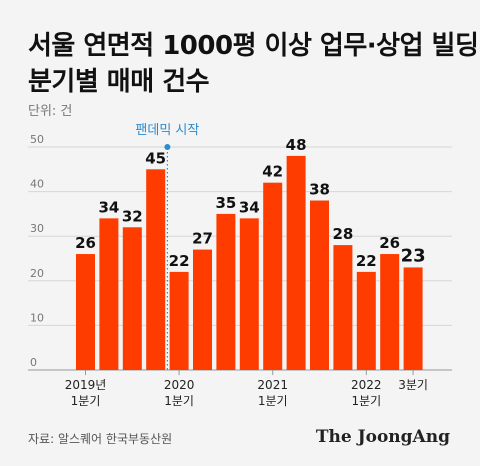  What do you see at coordinates (202, 239) in the screenshot?
I see `bar-value-label: 27` at bounding box center [202, 239].